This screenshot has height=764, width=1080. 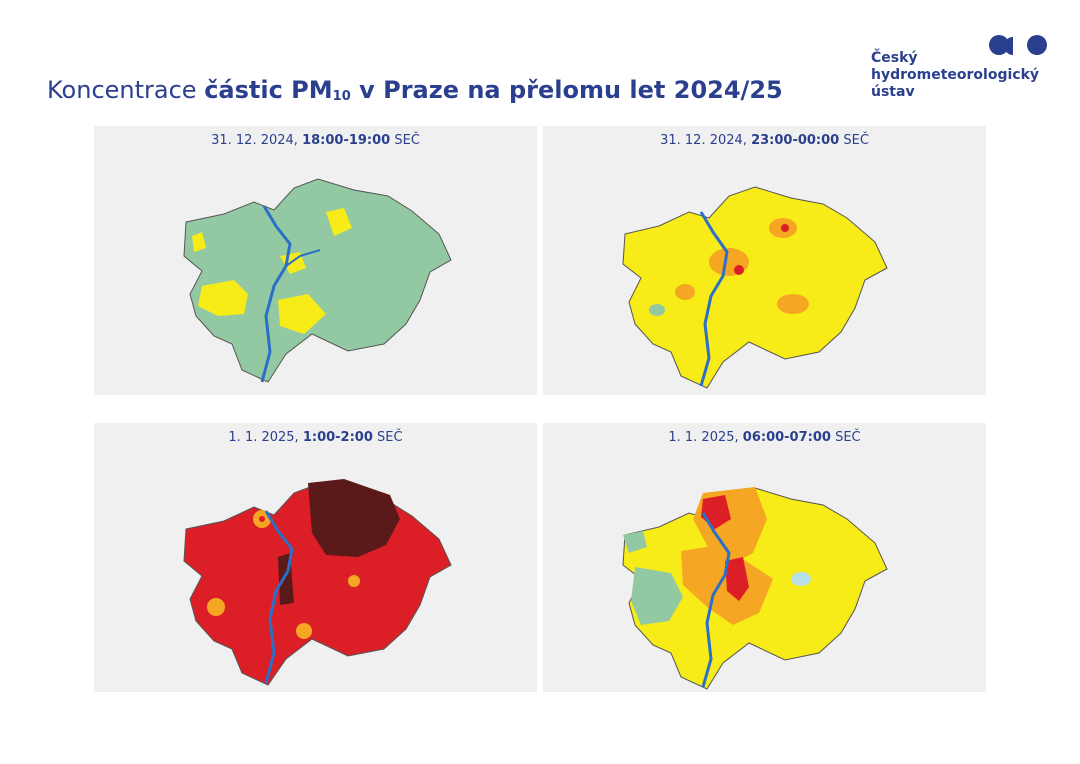 What do you see at coordinates (1018, 45) in the screenshot?
I see `logo-circles-icon` at bounding box center [1018, 45].